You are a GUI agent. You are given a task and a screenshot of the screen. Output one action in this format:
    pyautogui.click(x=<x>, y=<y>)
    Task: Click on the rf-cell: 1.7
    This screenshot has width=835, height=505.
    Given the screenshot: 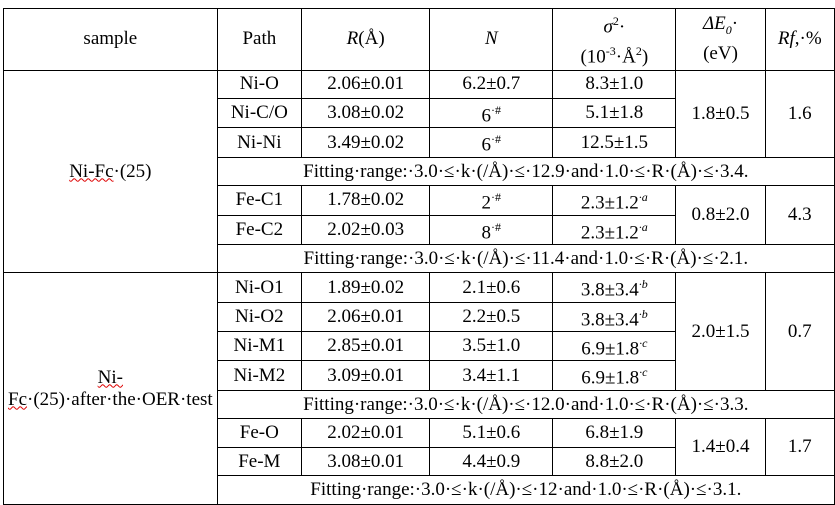 What is the action you would take?
    pyautogui.click(x=799, y=447)
    